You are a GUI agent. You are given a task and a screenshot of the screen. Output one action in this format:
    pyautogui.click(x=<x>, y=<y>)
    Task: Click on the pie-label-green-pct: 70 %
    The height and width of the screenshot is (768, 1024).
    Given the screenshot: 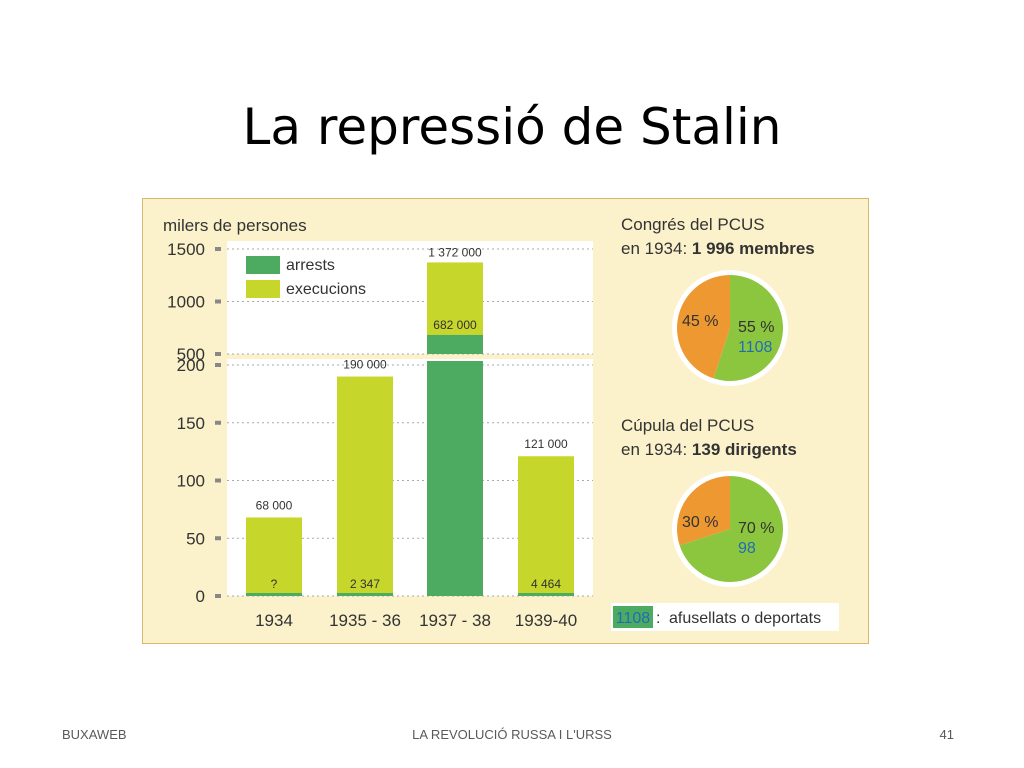 What is the action you would take?
    pyautogui.click(x=756, y=528)
    